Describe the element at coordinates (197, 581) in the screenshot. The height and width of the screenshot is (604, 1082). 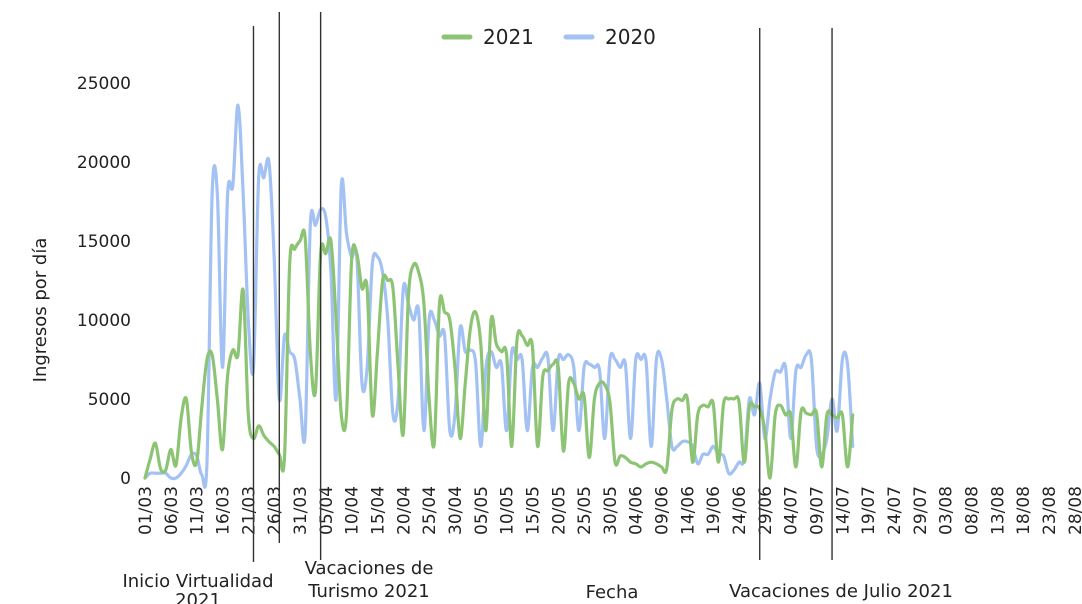
I see `event-label: Inicio Virtualidad` at that location.